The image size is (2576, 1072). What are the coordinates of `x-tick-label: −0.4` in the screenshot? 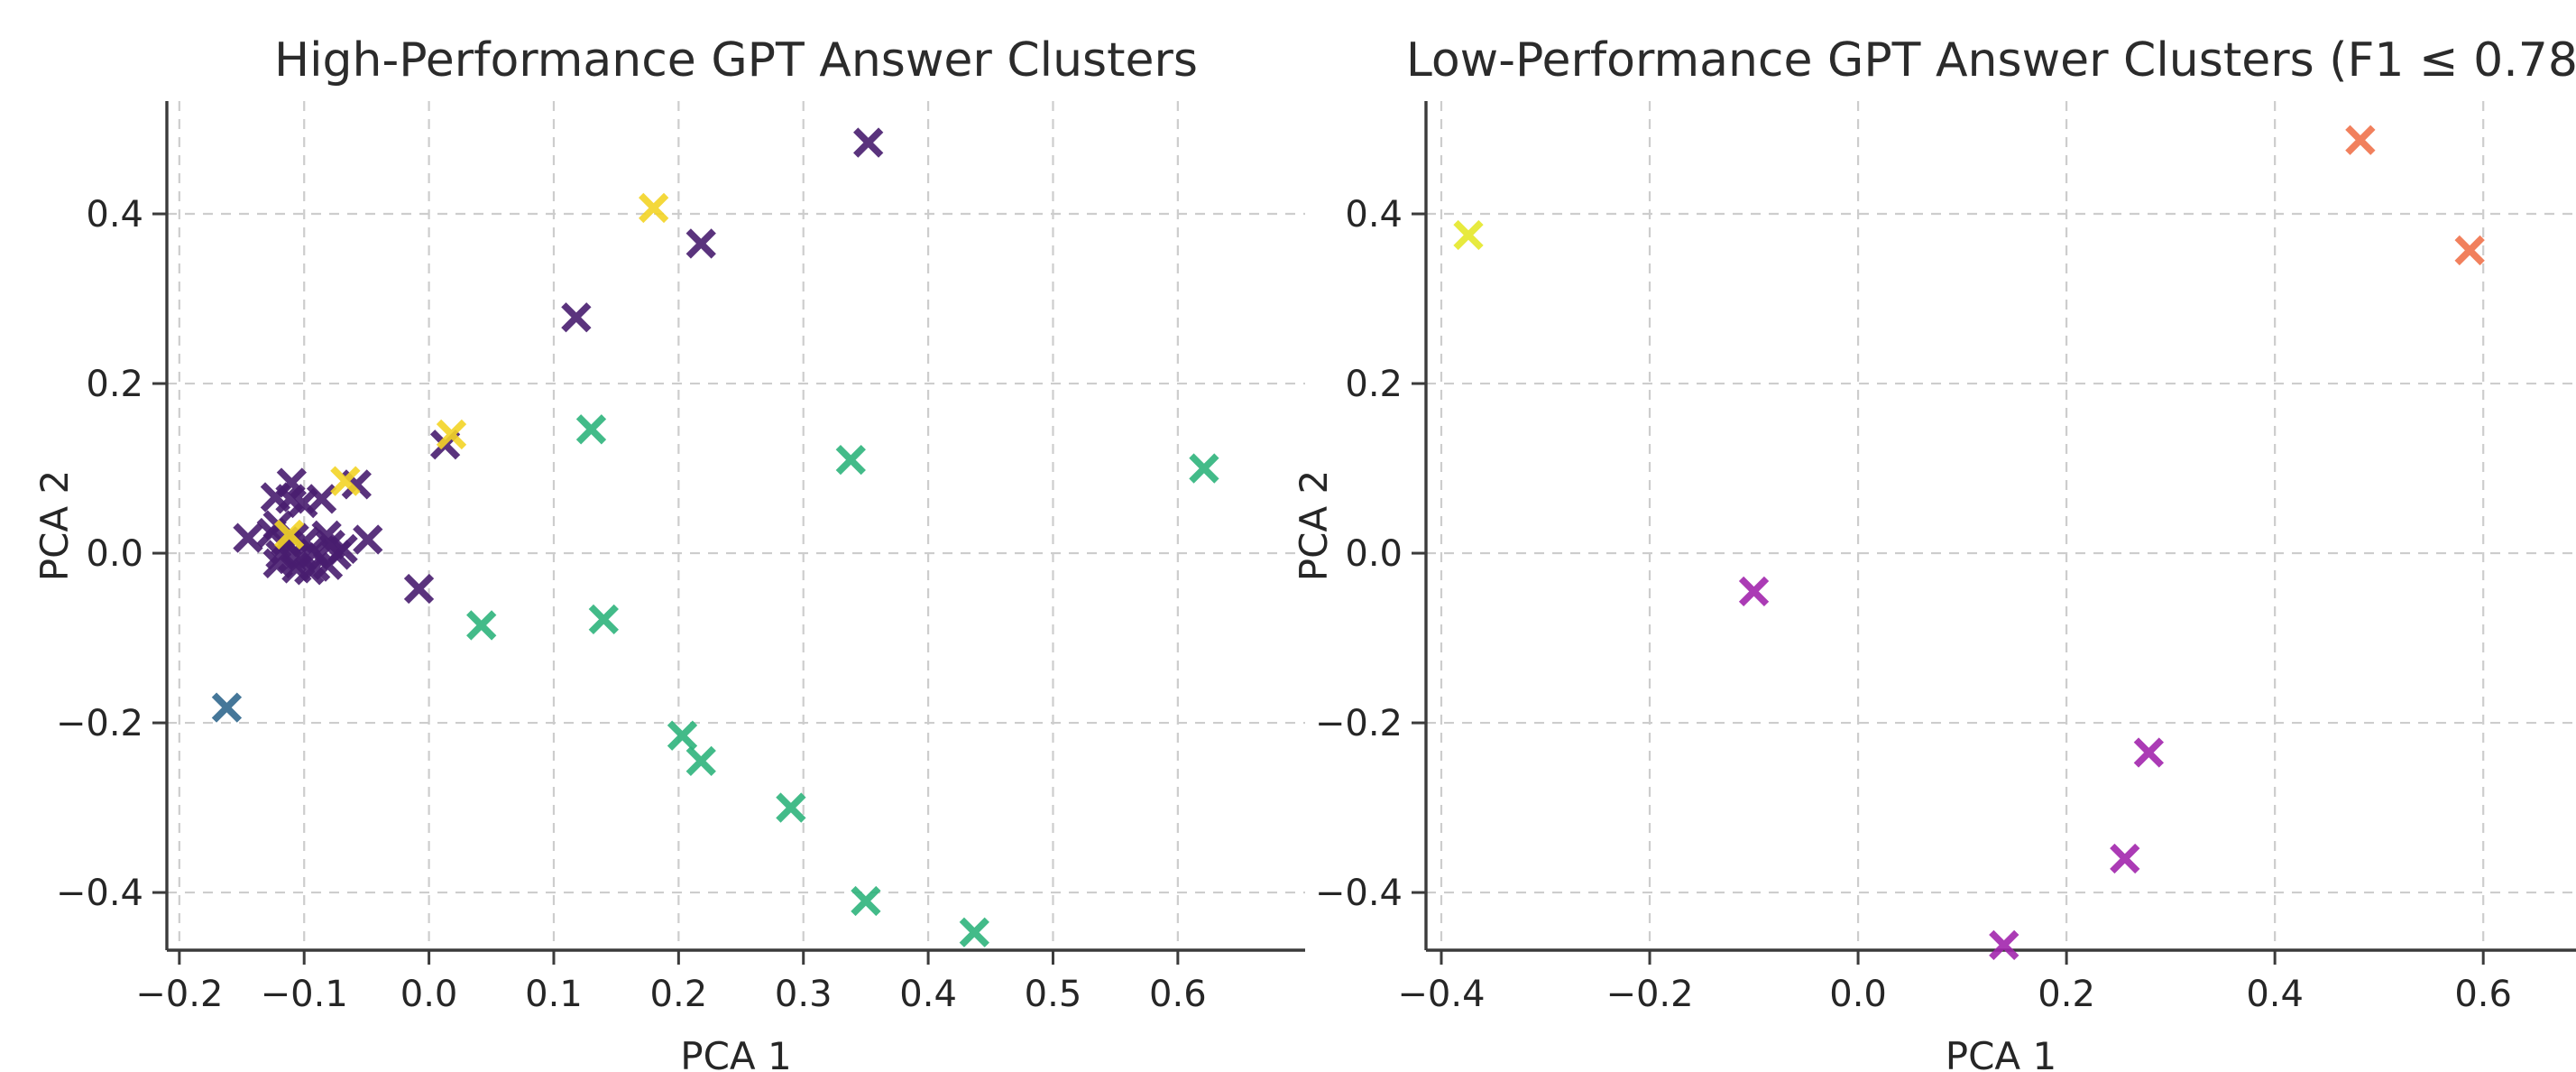 It's located at (1441, 994).